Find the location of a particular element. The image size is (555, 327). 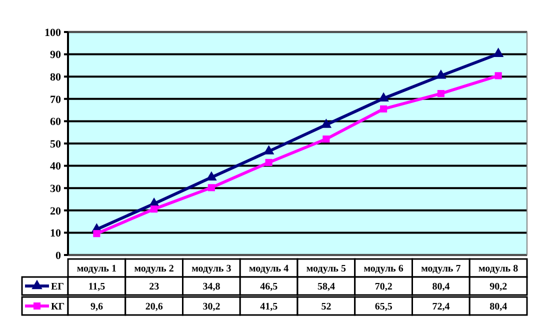

x-tick-label: модуль 7 is located at coordinates (441, 269).